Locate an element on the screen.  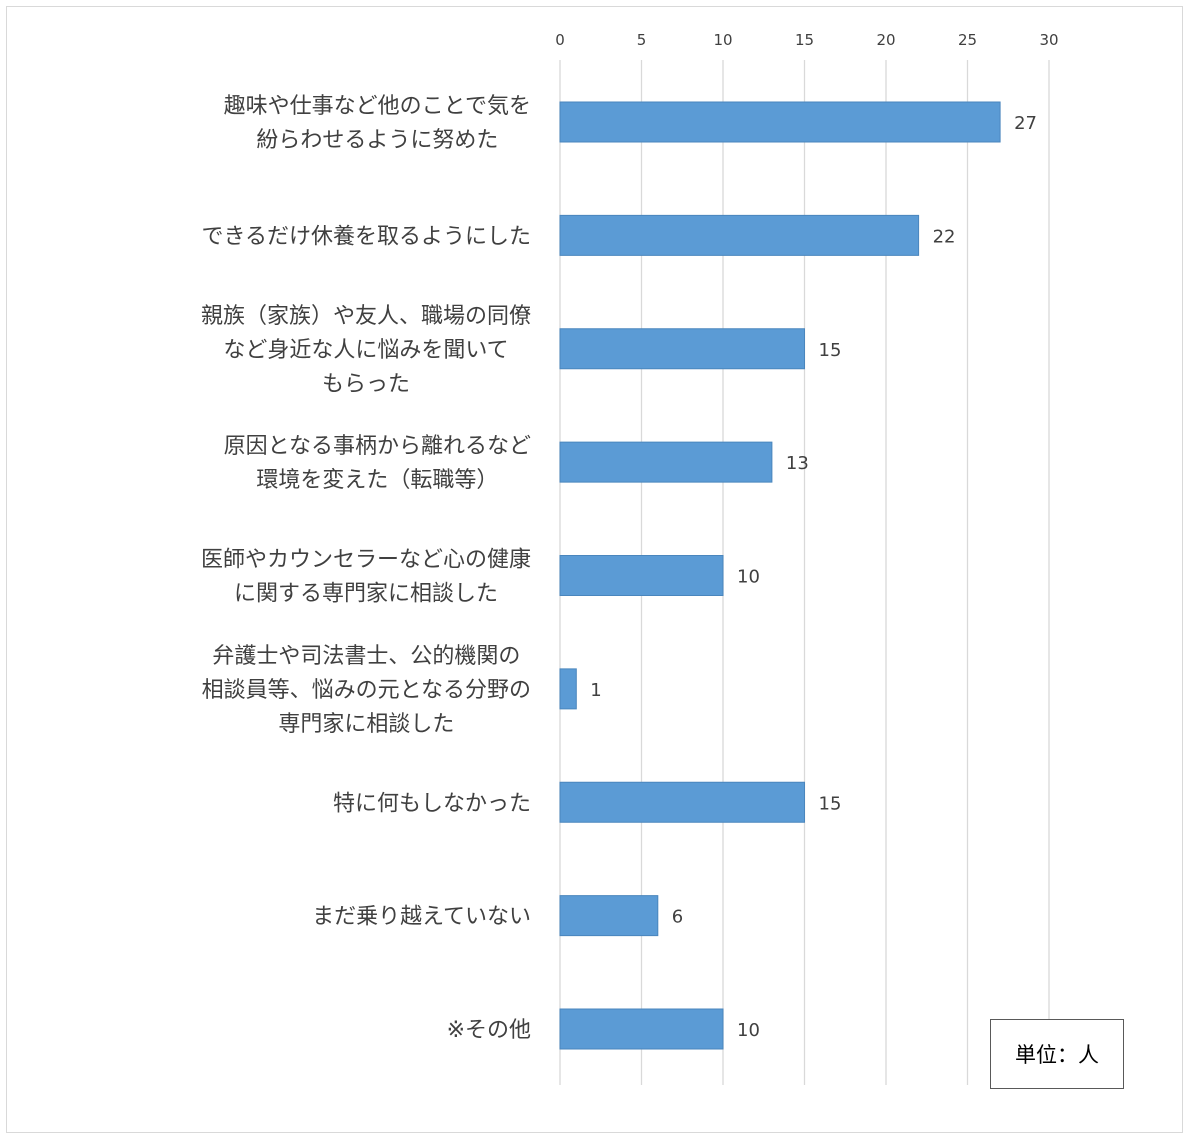
x-tick-label: 25 is located at coordinates (967, 40).